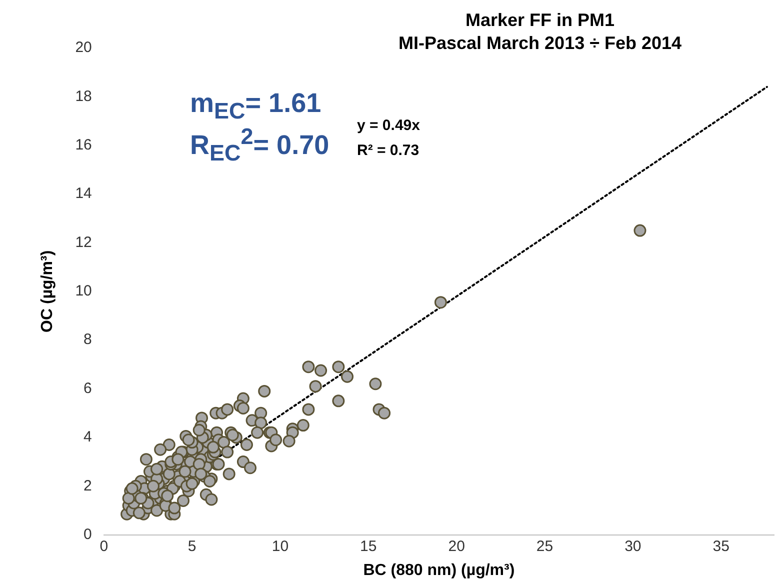 The width and height of the screenshot is (781, 582). What do you see at coordinates (88, 339) in the screenshot?
I see `y-tick-label: 8` at bounding box center [88, 339].